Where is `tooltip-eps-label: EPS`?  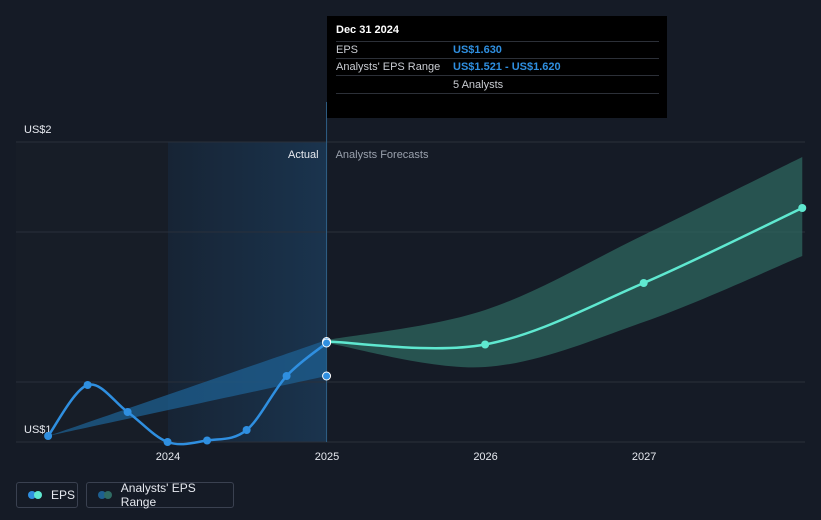 tooltip-eps-label: EPS is located at coordinates (347, 50).